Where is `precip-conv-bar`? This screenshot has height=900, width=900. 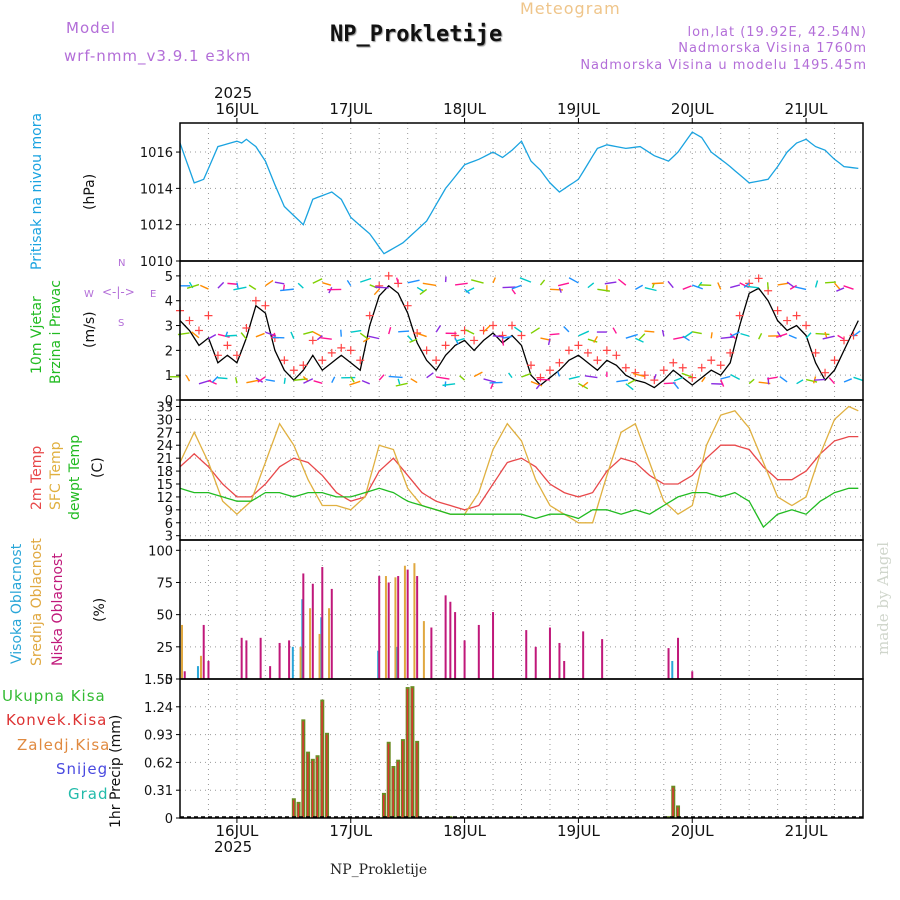
precip-conv-bar is located at coordinates (673, 802).